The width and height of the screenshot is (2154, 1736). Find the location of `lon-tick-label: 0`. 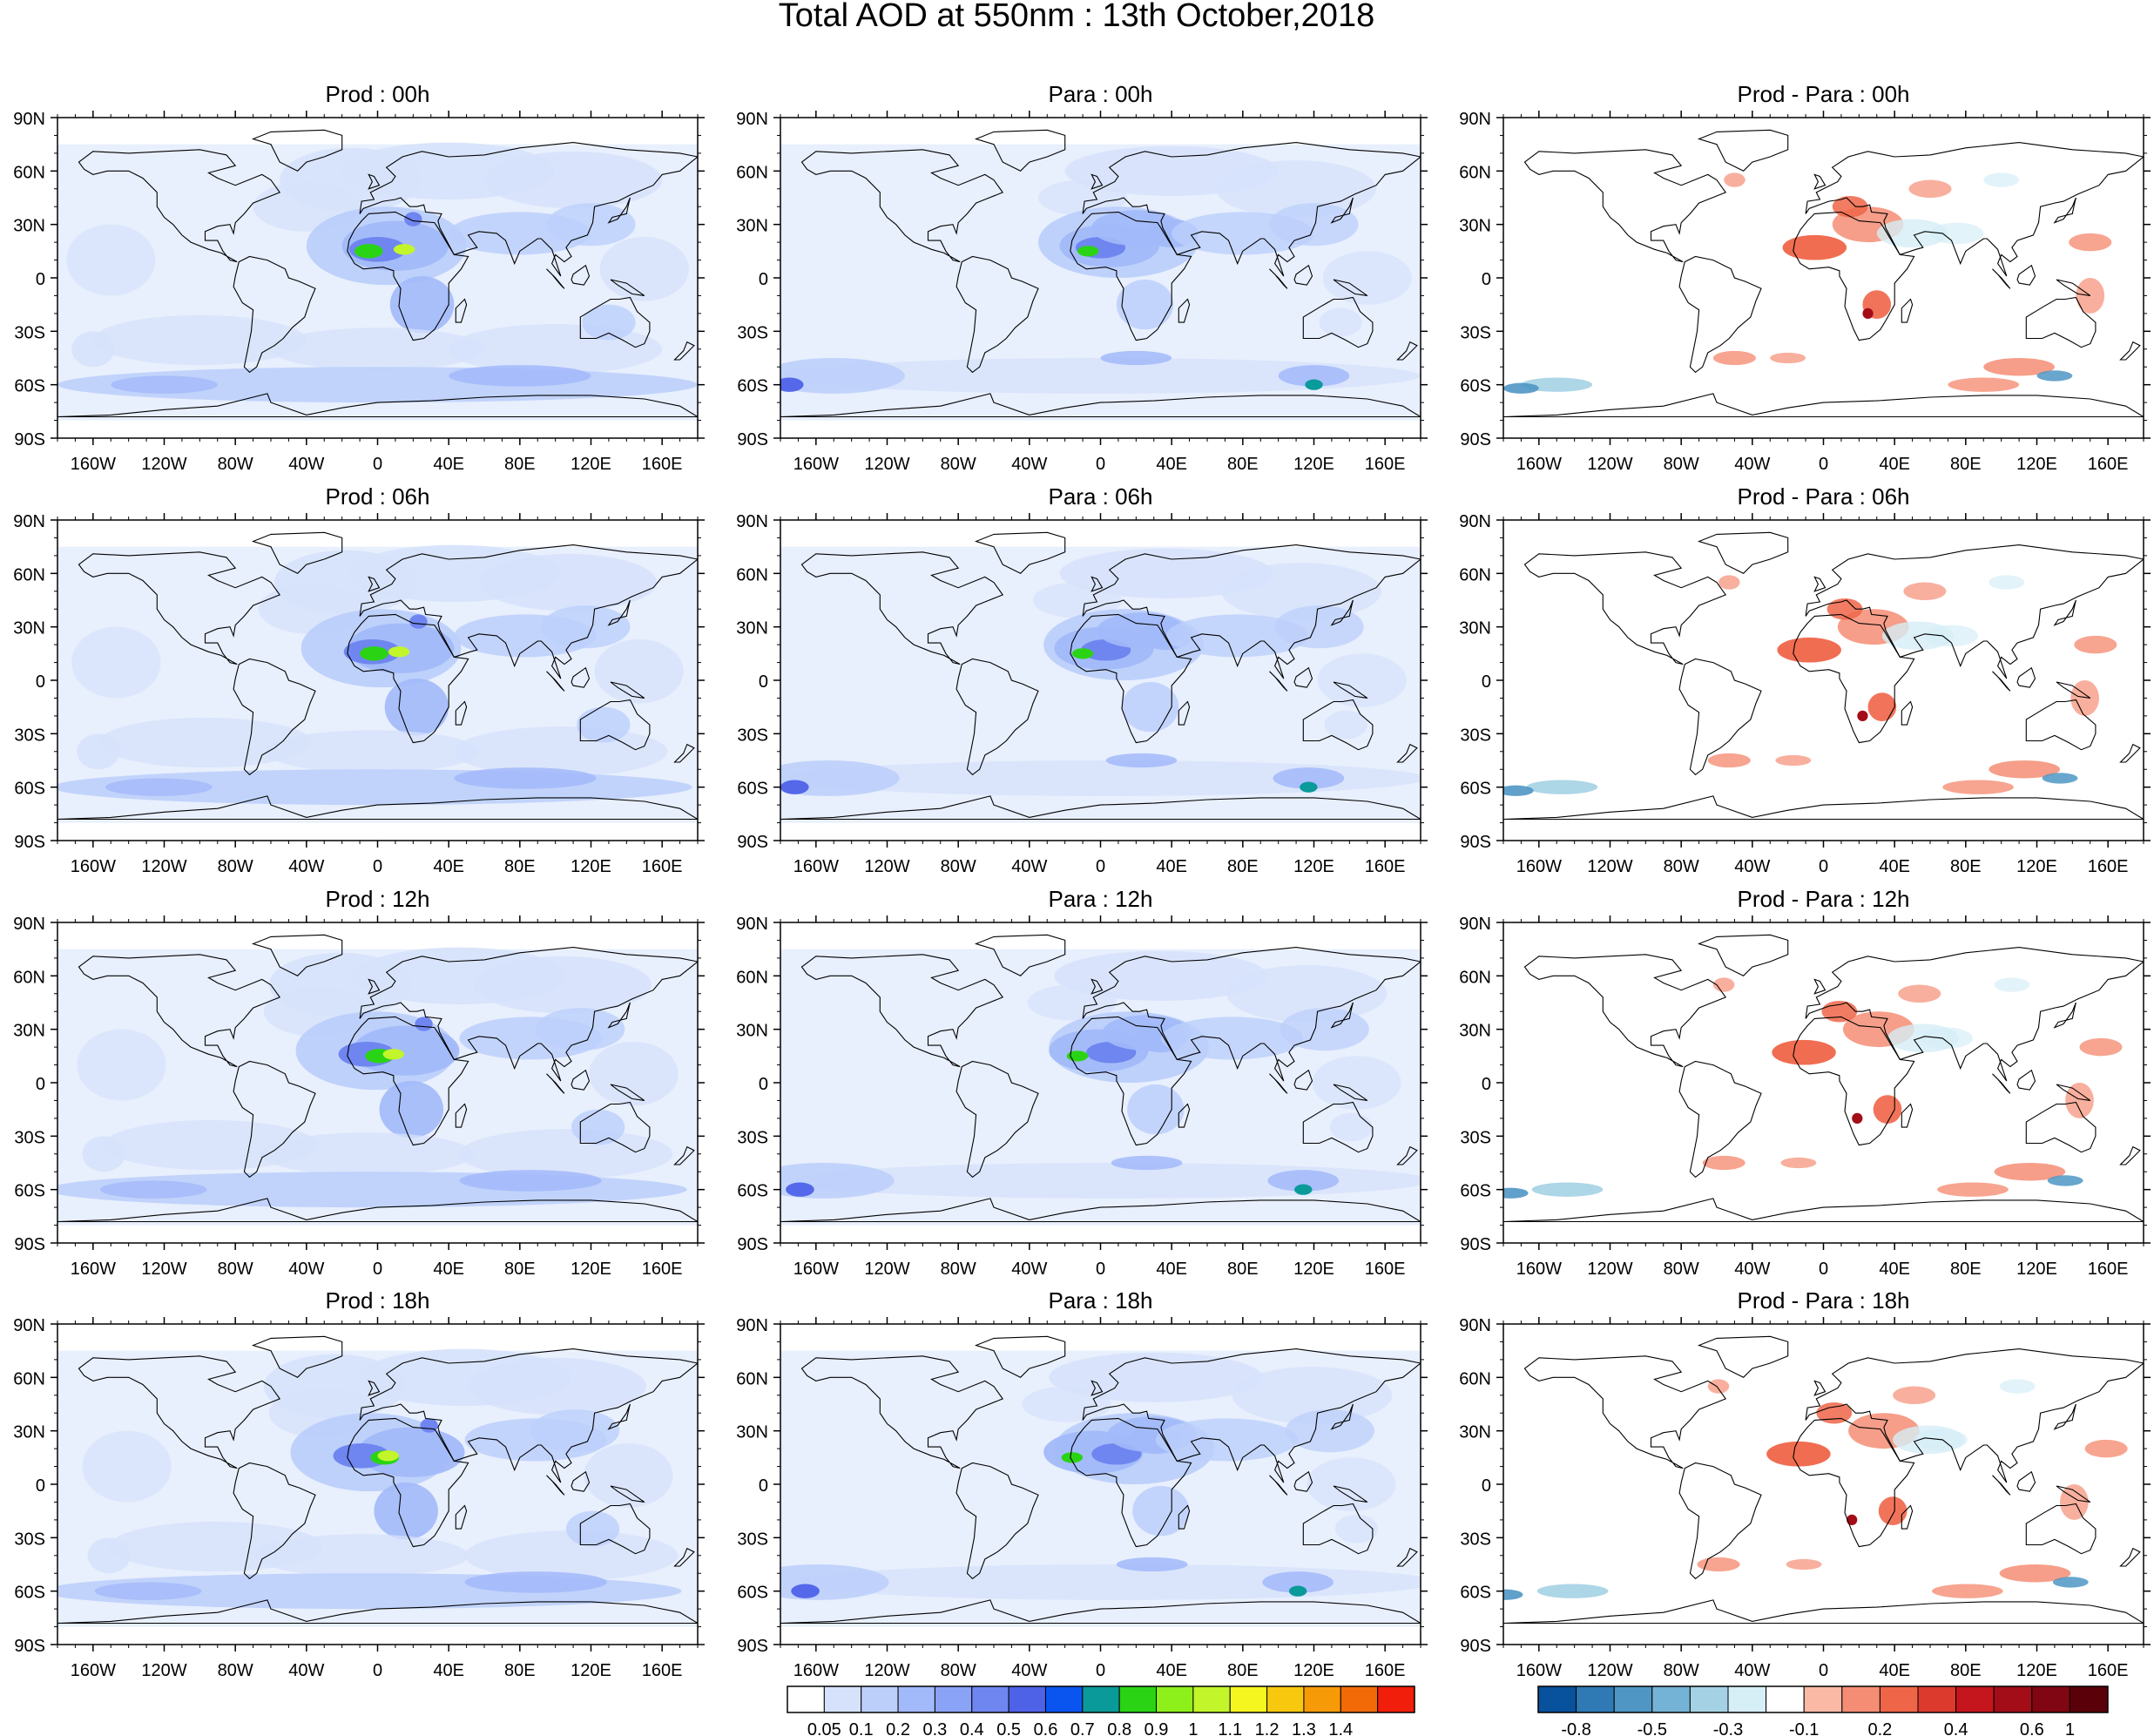

lon-tick-label: 0 is located at coordinates (377, 464).